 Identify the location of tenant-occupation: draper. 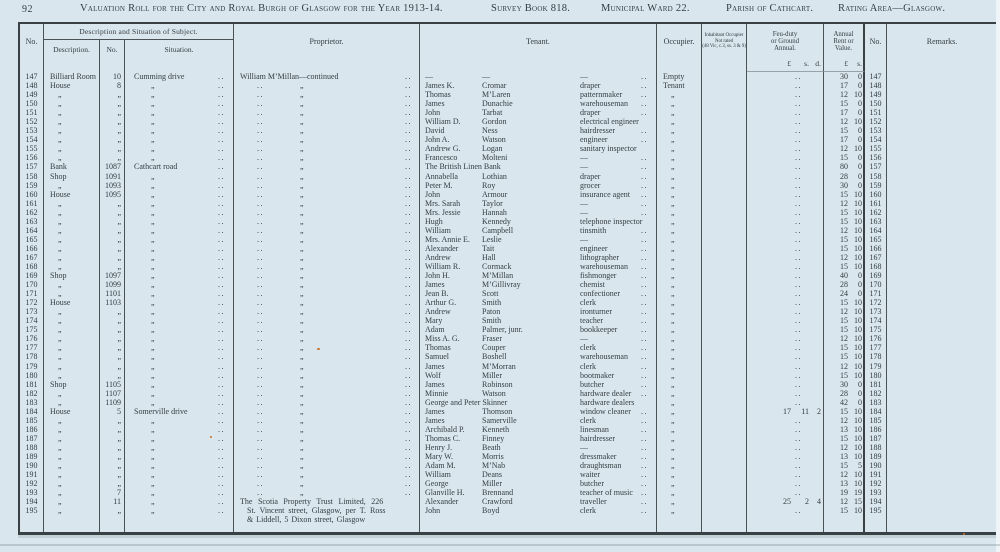
(590, 113).